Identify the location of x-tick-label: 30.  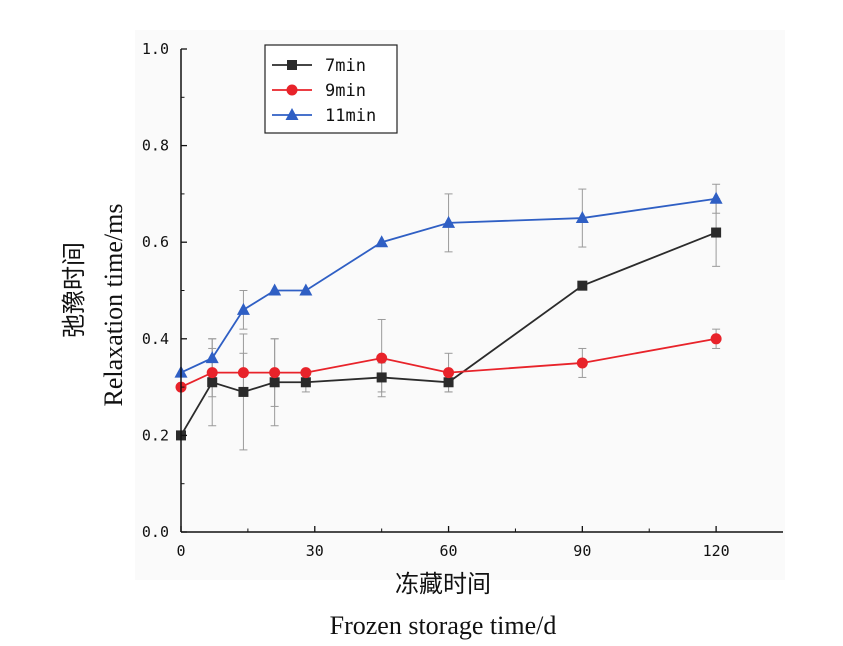
(315, 551).